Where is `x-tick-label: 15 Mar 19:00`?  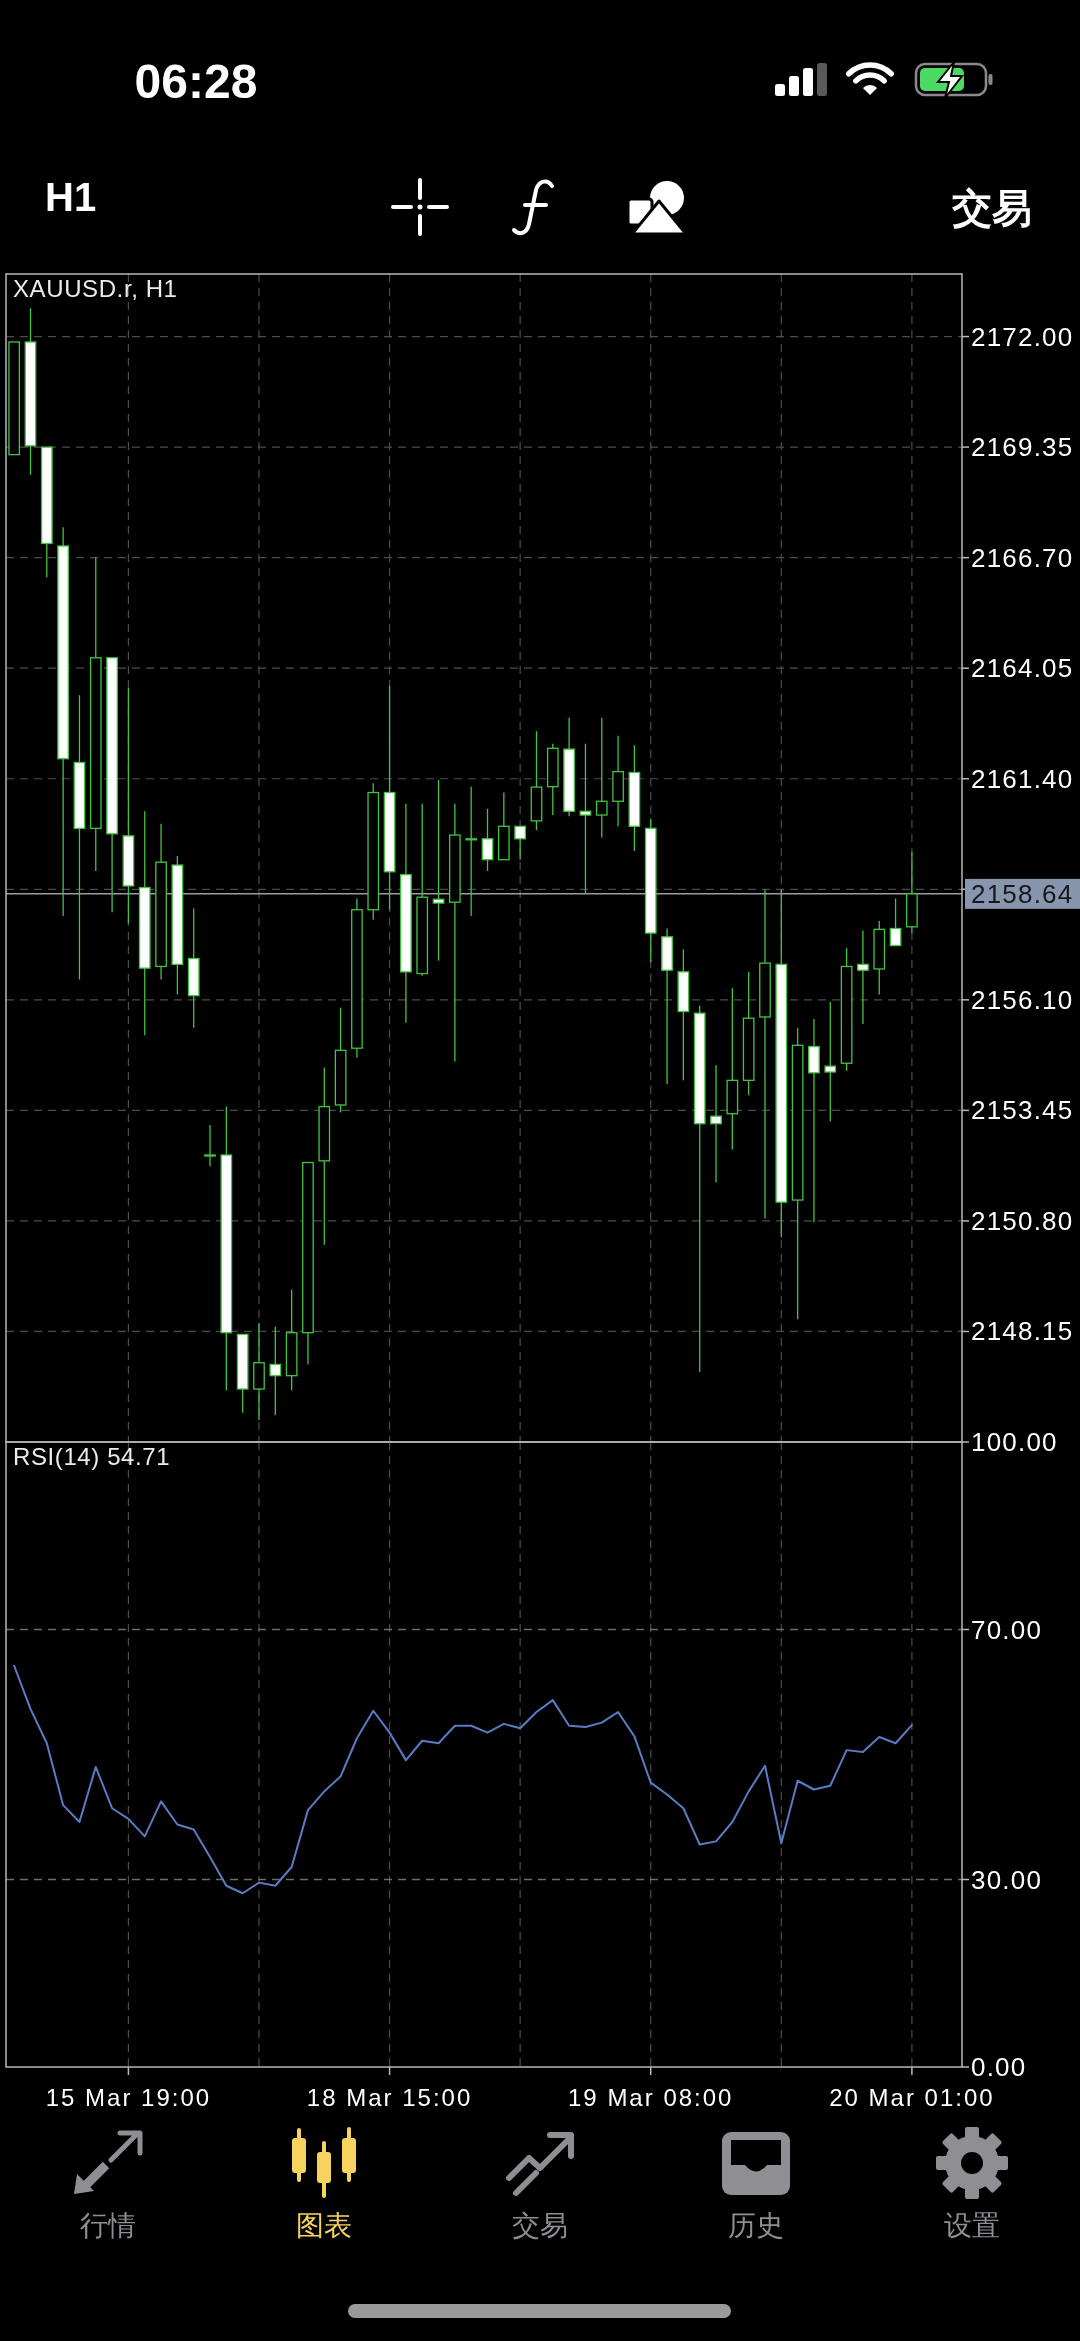 x-tick-label: 15 Mar 19:00 is located at coordinates (128, 2097).